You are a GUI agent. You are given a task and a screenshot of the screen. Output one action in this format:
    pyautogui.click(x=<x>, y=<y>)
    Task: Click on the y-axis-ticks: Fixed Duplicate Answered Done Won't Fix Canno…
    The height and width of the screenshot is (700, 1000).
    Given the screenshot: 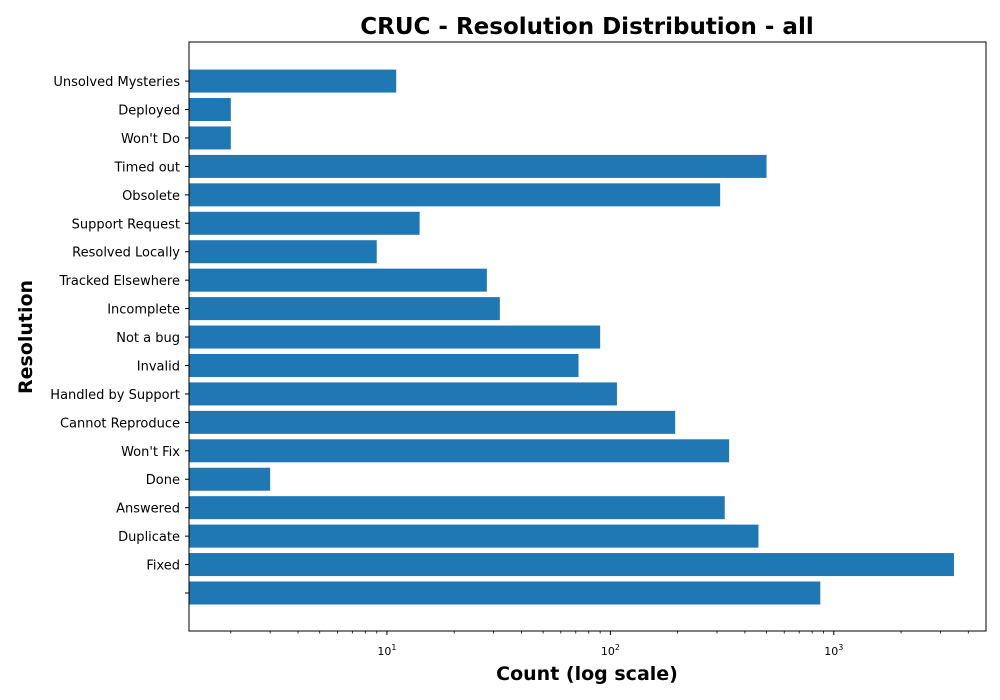 What is the action you would take?
    pyautogui.click(x=119, y=334)
    